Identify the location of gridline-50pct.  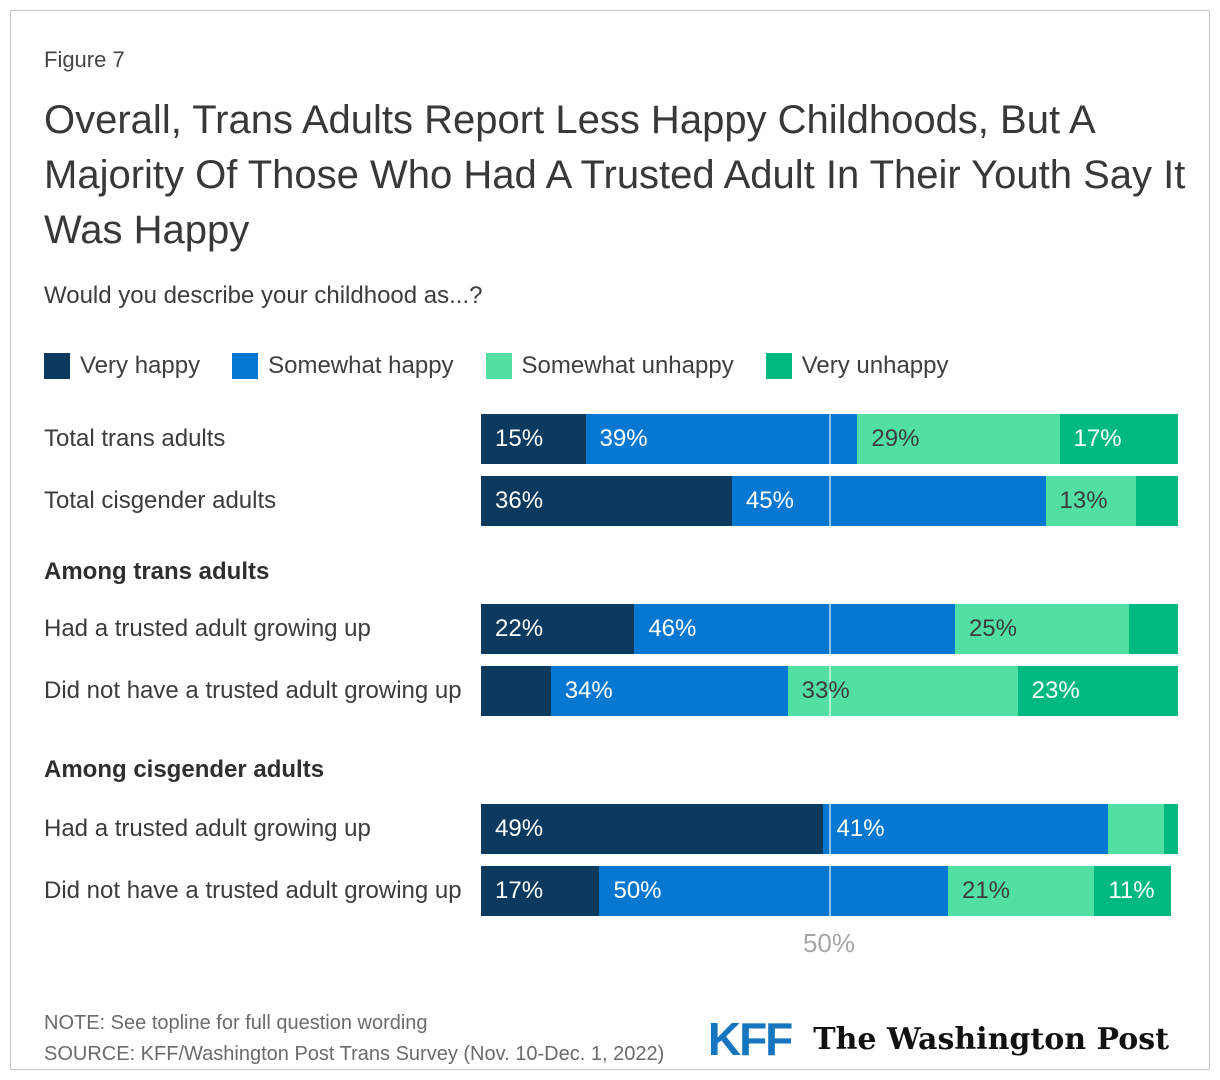
(830, 665).